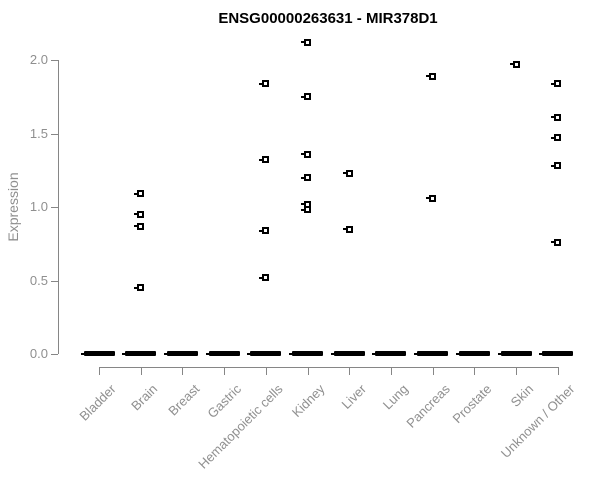 The width and height of the screenshot is (600, 500). I want to click on x-axis-line, so click(329, 367).